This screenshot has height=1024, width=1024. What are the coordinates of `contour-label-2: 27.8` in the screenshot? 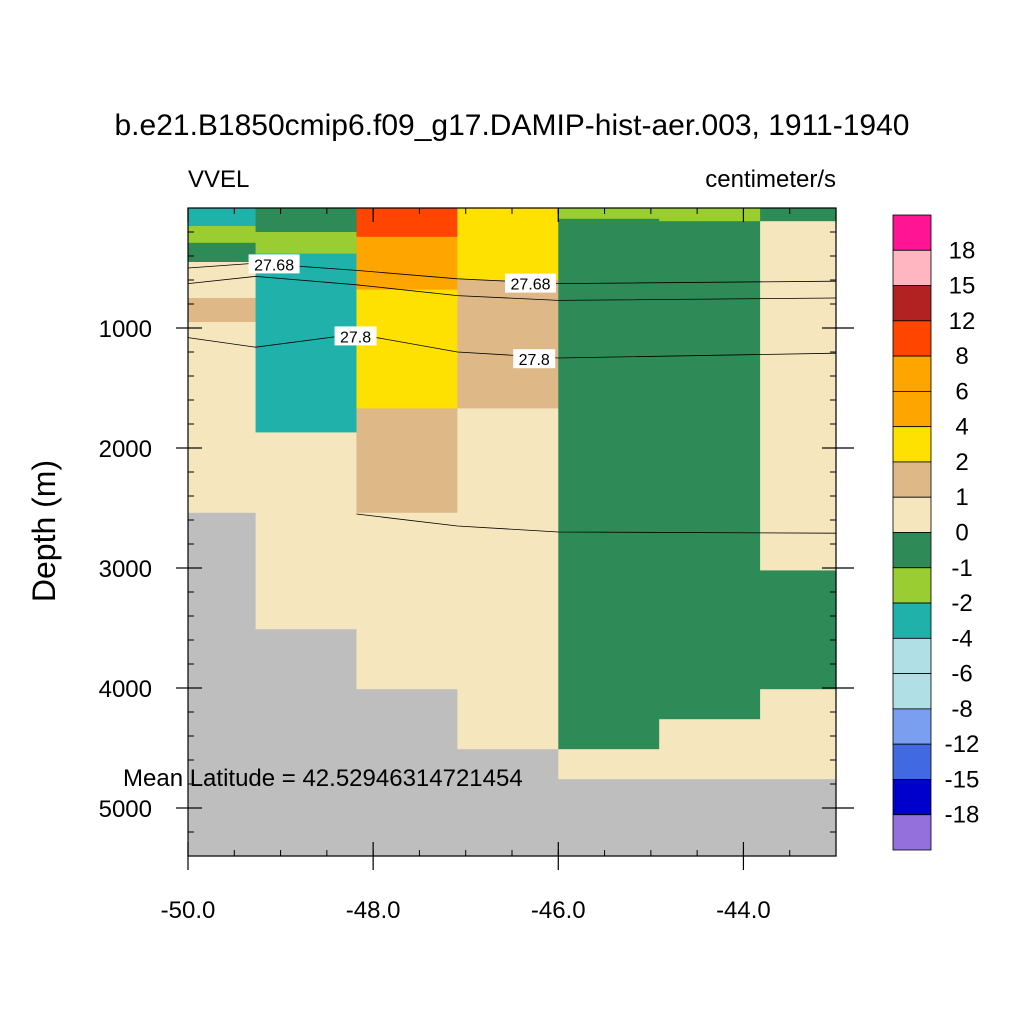 It's located at (355, 336).